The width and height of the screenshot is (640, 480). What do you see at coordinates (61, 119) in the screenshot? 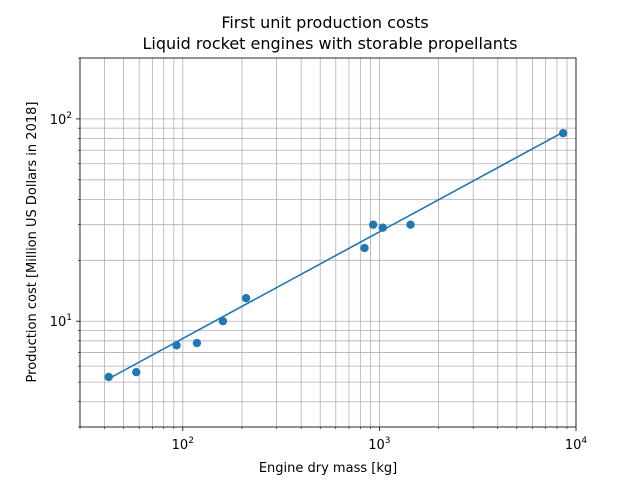
I see `y-tick-label: 10²` at bounding box center [61, 119].